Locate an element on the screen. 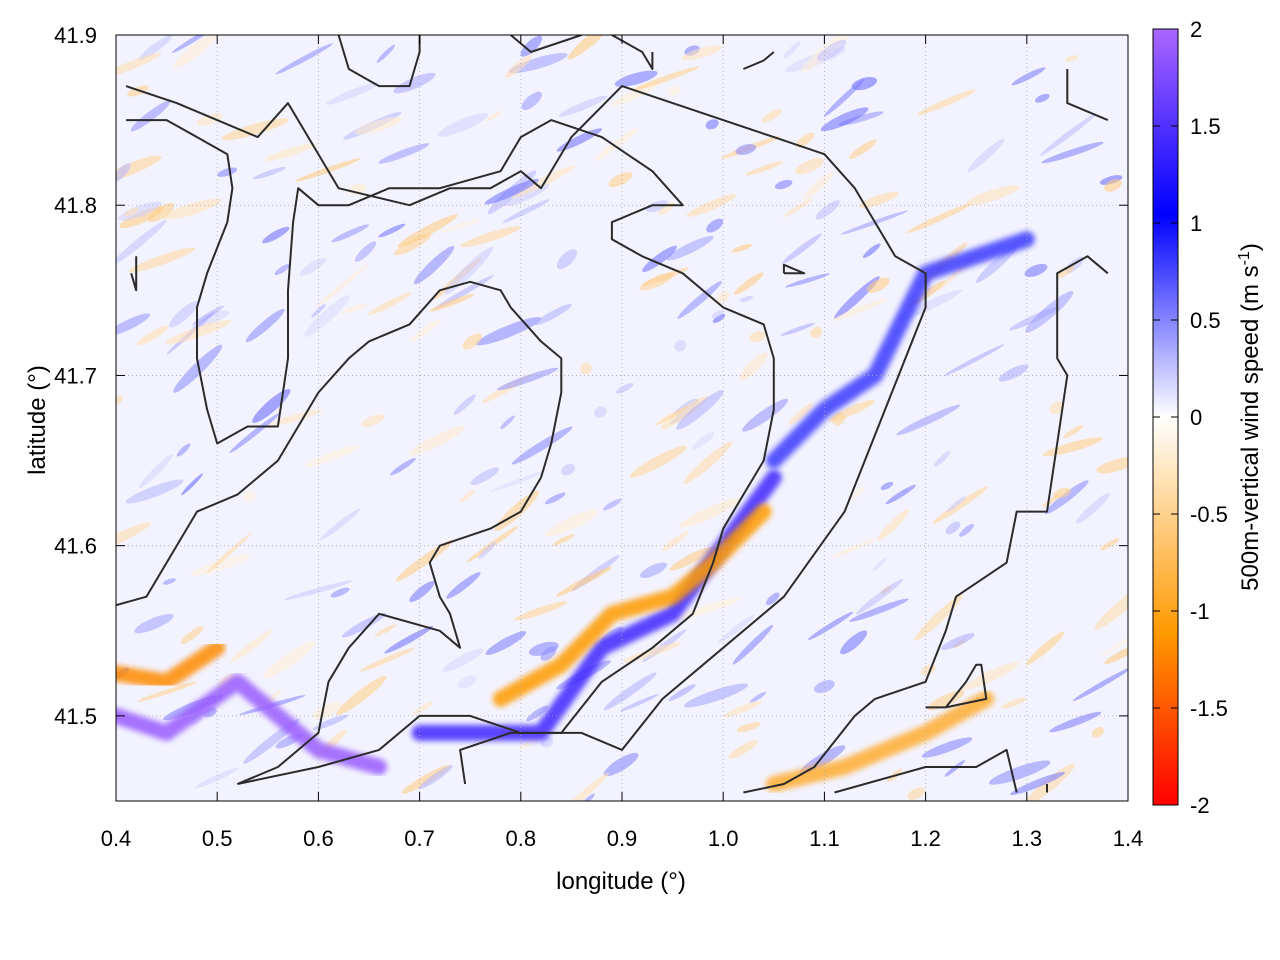  colorbar-tick-label: 0 is located at coordinates (1196, 417).